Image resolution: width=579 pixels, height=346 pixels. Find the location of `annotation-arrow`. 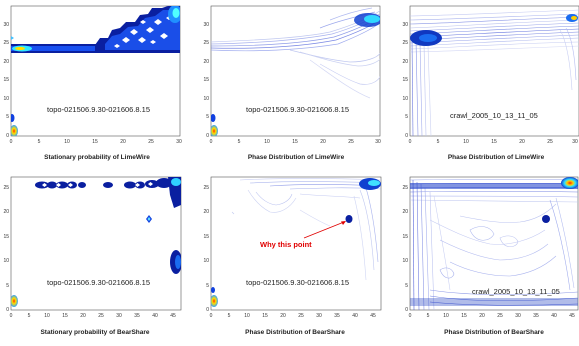

annotation-arrow is located at coordinates (324, 230).